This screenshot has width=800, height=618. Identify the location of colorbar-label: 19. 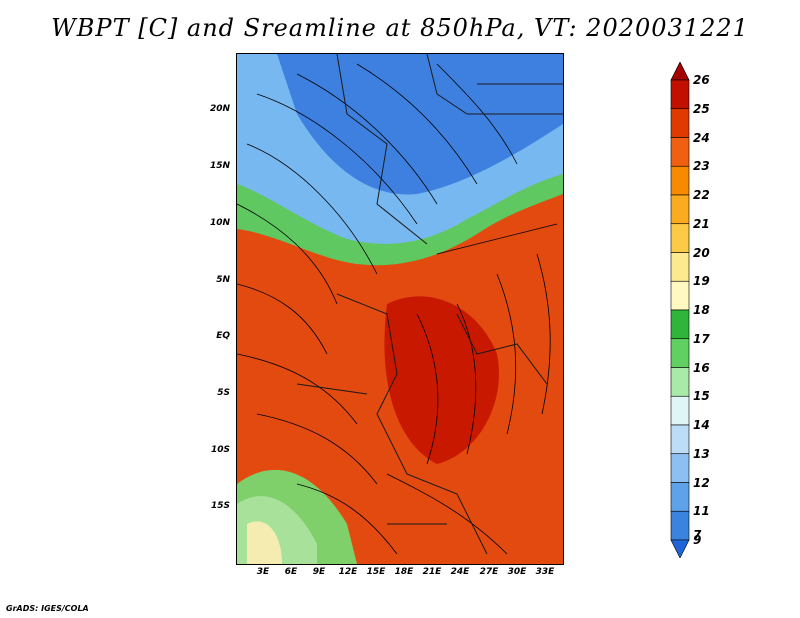
(701, 281).